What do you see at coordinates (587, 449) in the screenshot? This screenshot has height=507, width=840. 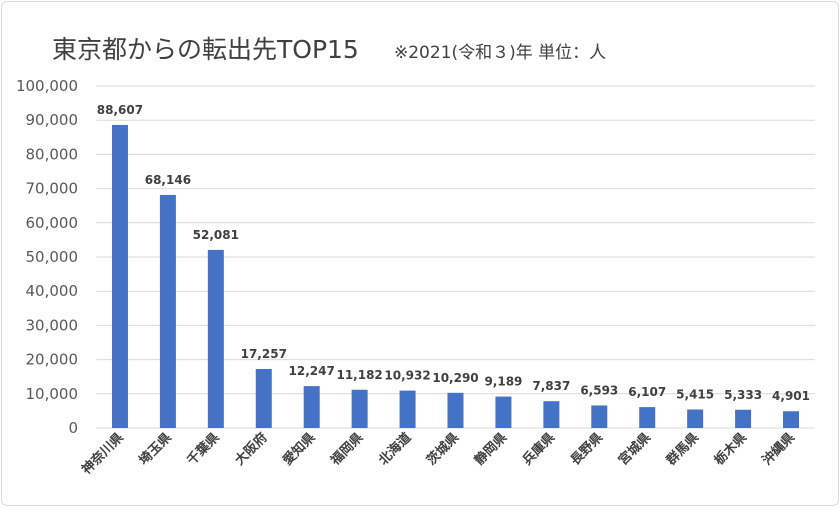 I see `category-label: 長野県` at bounding box center [587, 449].